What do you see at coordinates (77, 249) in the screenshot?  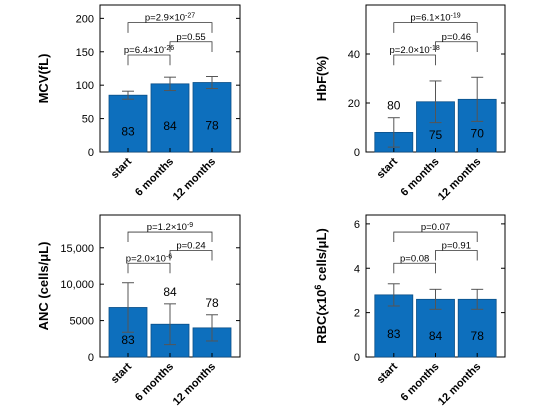 I see `y-tick-label: 15,000` at bounding box center [77, 249].